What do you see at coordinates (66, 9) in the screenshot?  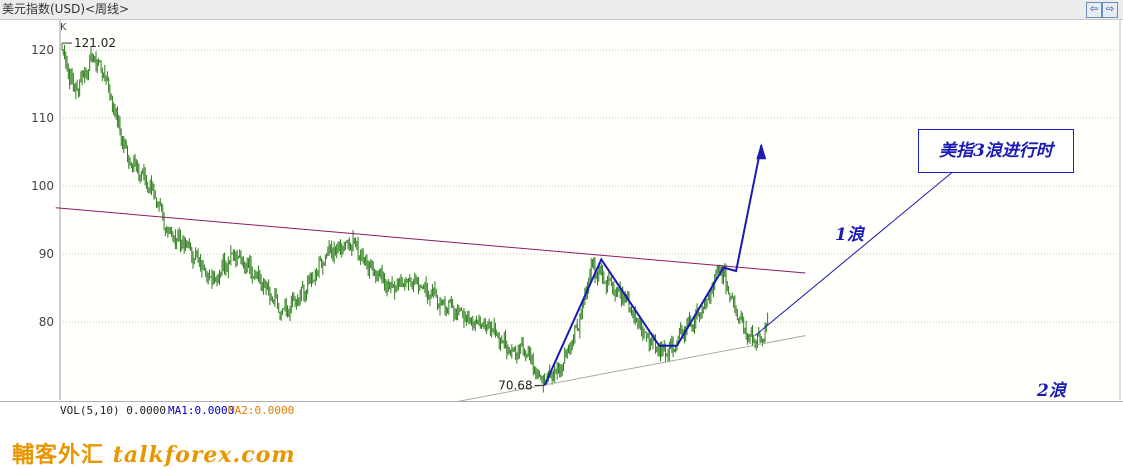 I see `window-title: 美元指数(USD)<周线>` at bounding box center [66, 9].